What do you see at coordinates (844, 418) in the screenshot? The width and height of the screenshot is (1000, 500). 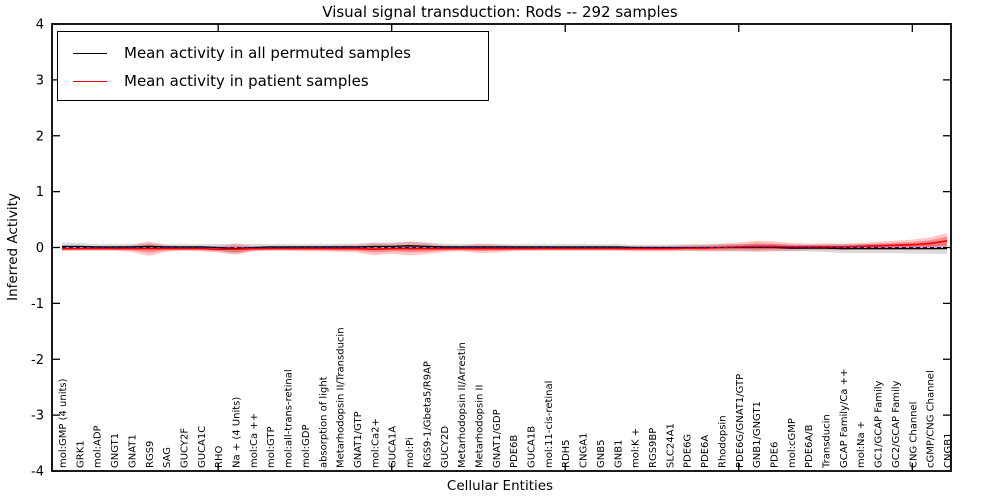 I see `x-category-label: GCAP Family/Ca ++` at bounding box center [844, 418].